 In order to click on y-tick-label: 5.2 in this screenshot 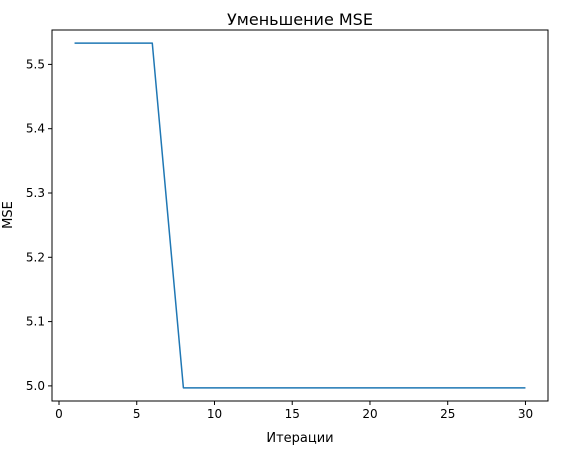, I will do `click(35, 257)`.